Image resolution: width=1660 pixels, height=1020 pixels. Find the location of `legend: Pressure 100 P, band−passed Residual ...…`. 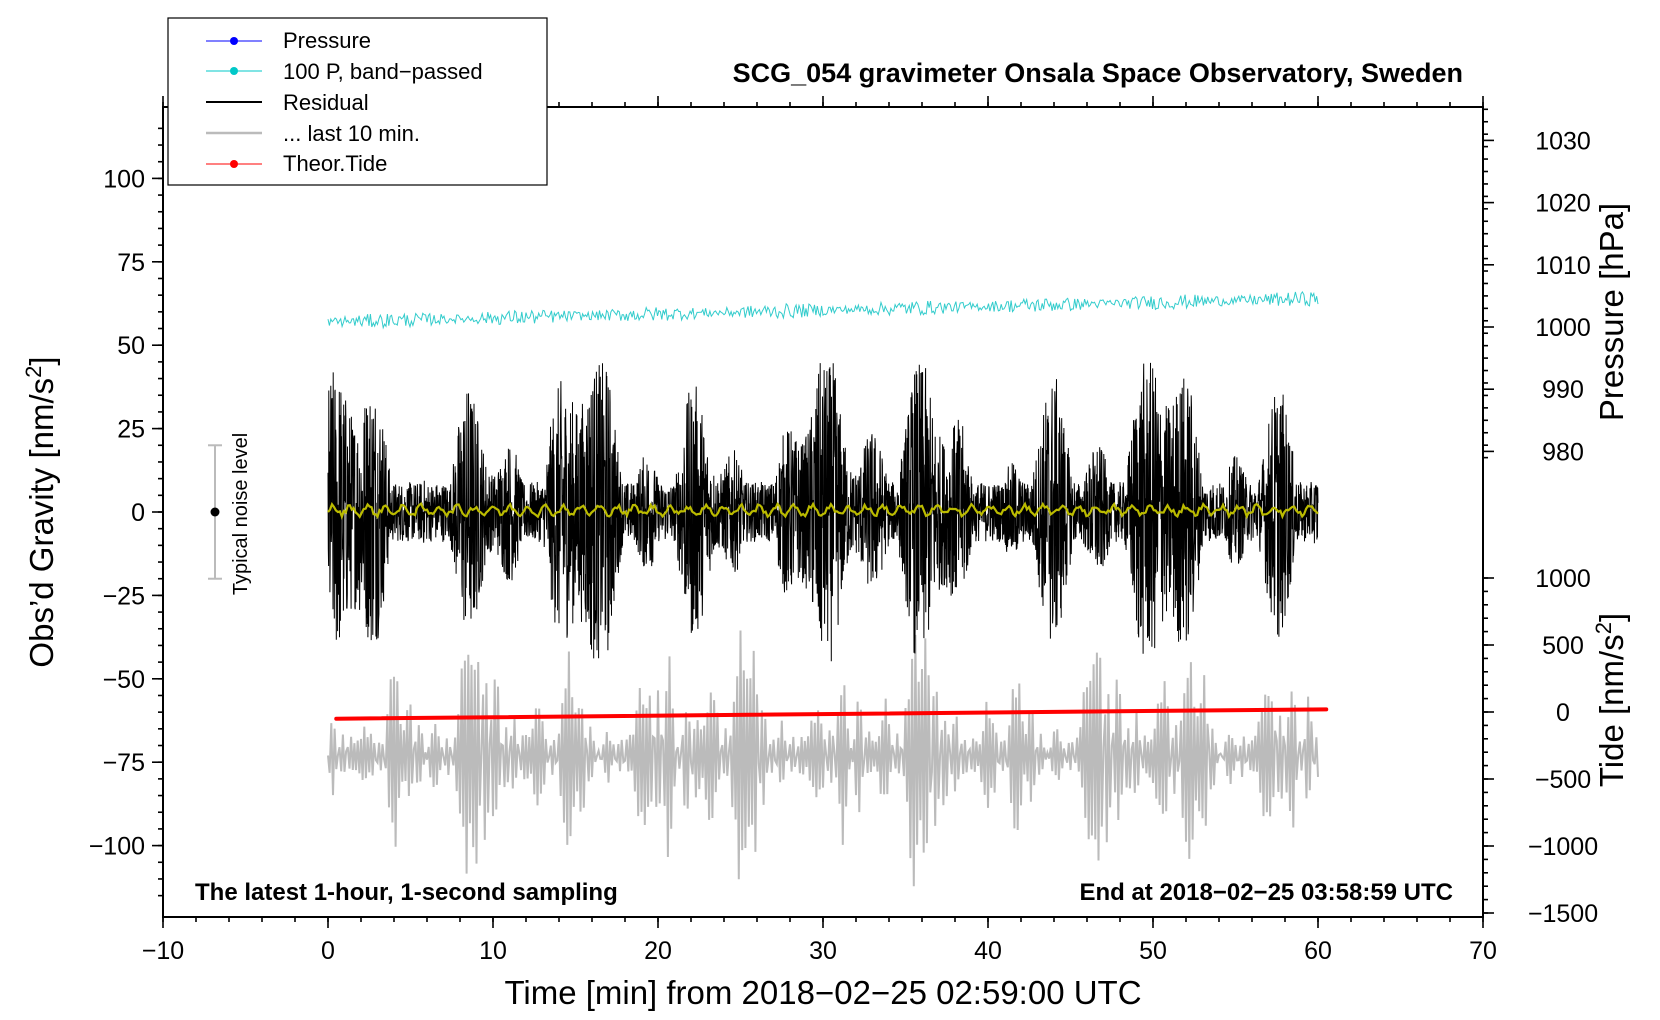

legend: Pressure 100 P, band−passed Residual ...… is located at coordinates (357, 101).